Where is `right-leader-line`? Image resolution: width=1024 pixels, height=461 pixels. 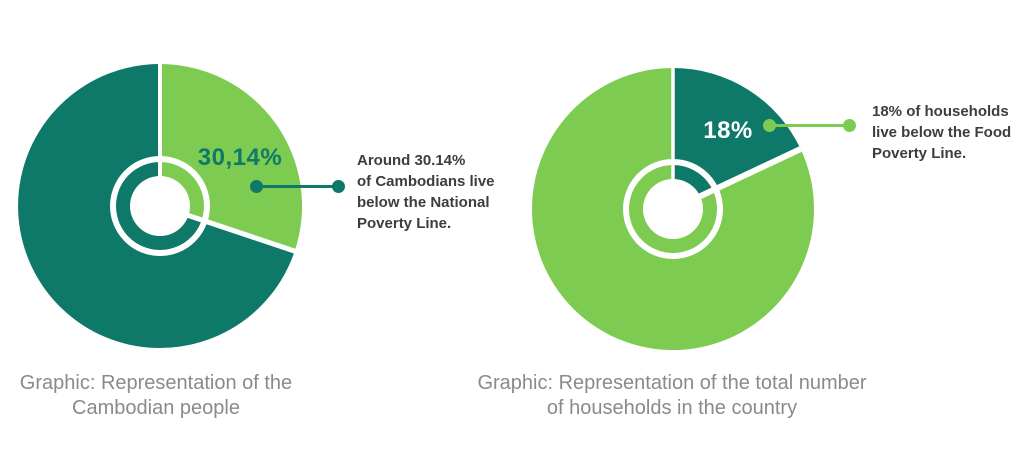
right-leader-line is located at coordinates (809, 125).